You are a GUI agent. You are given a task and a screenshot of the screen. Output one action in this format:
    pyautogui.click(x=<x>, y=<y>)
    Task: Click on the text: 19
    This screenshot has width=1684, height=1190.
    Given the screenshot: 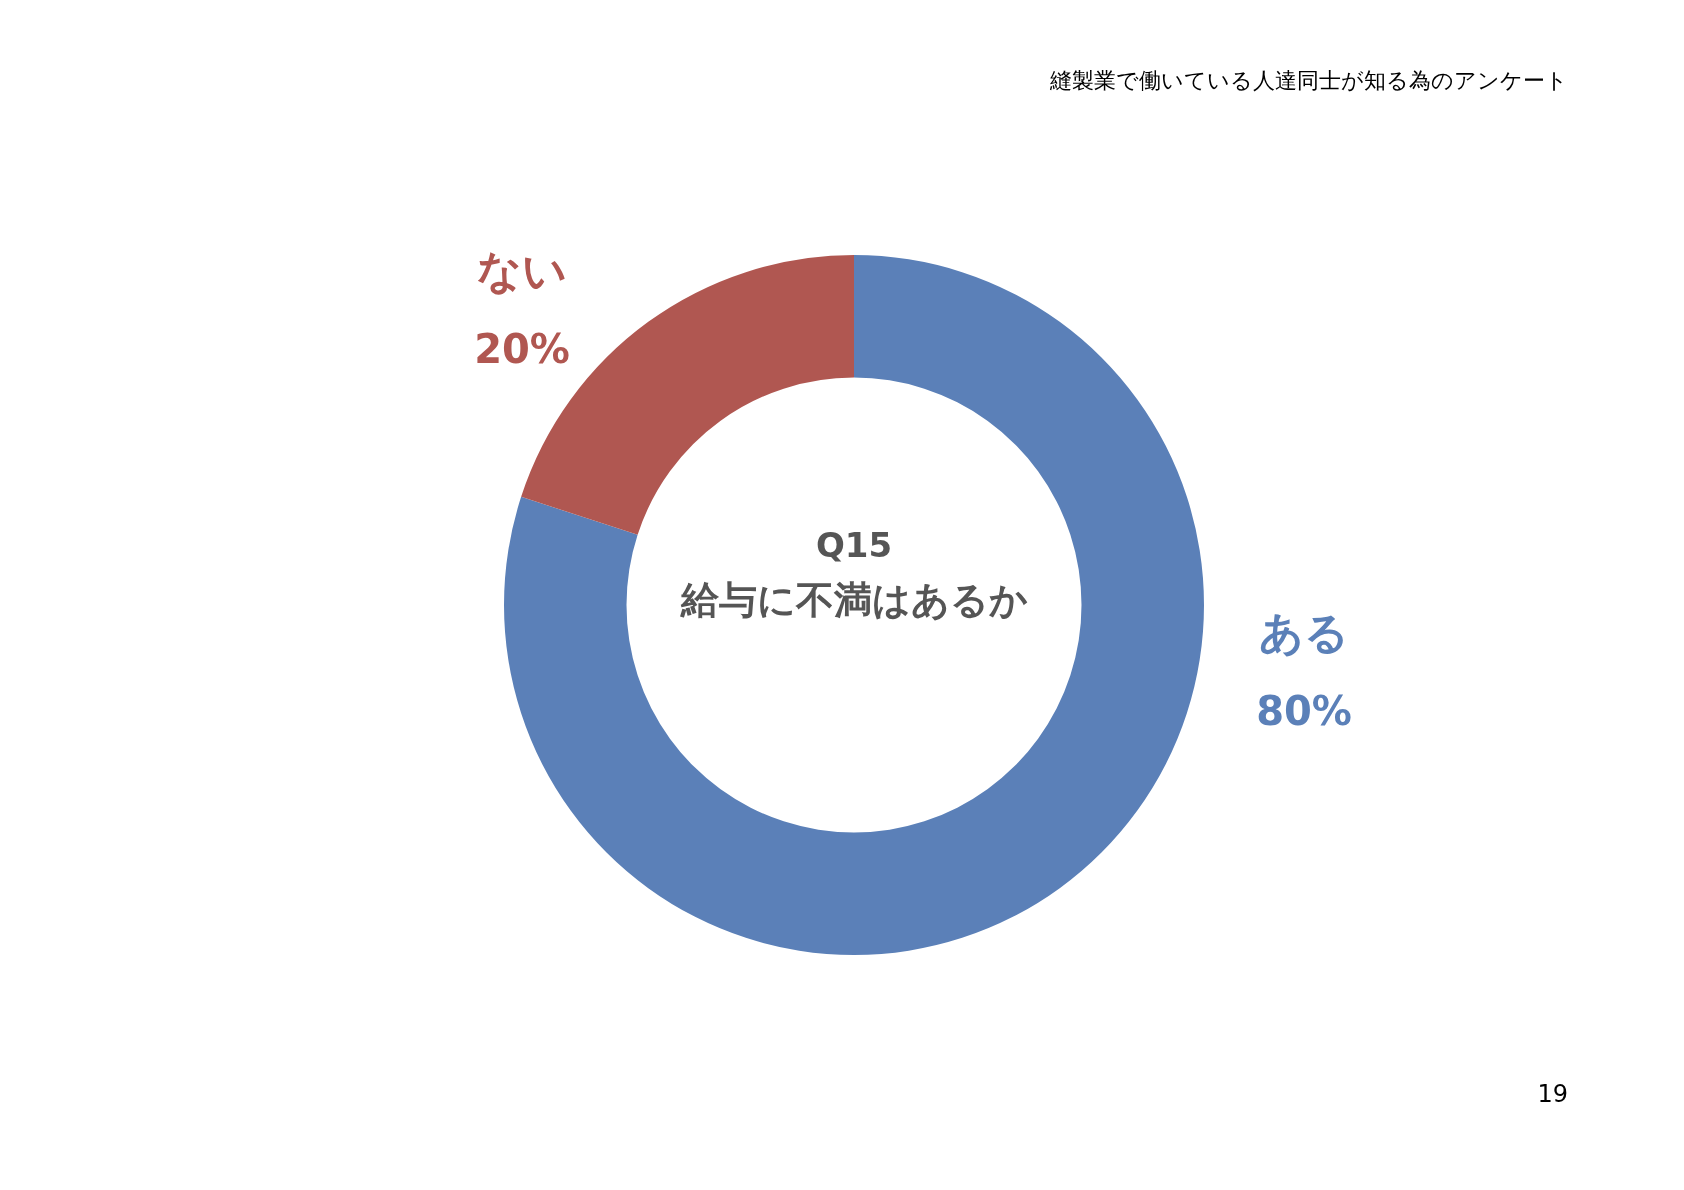 What is the action you would take?
    pyautogui.click(x=1552, y=1094)
    